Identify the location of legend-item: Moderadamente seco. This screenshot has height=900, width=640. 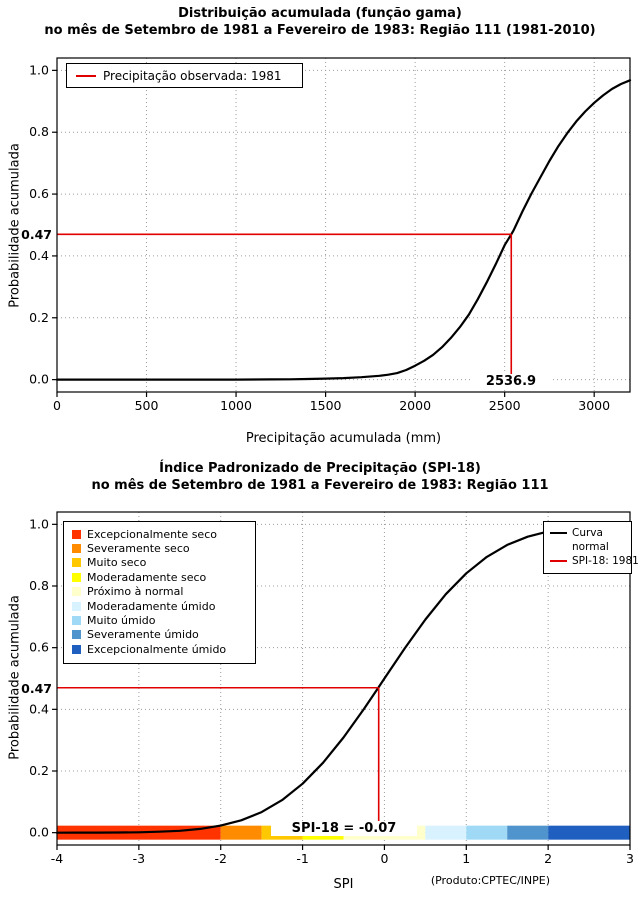
(159, 577).